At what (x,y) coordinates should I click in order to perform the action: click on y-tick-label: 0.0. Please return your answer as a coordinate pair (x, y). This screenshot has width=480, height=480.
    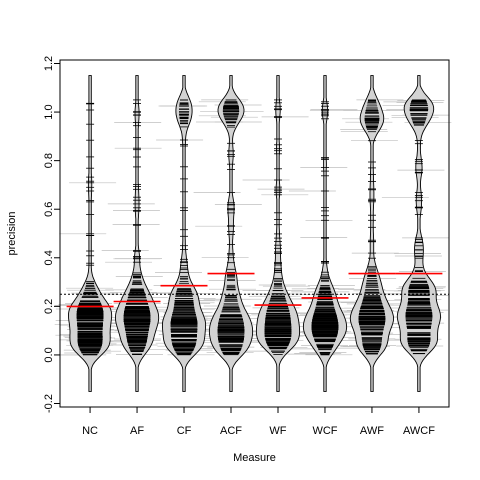
    Looking at the image, I should click on (49, 354).